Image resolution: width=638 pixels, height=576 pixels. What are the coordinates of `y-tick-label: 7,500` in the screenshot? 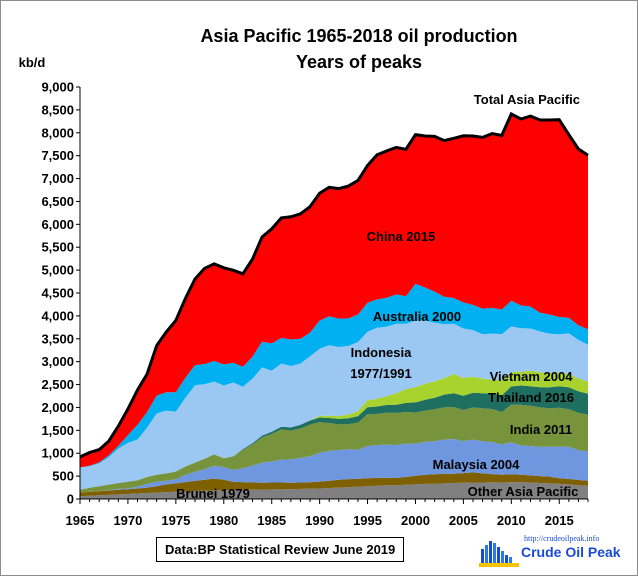 It's located at (57, 155).